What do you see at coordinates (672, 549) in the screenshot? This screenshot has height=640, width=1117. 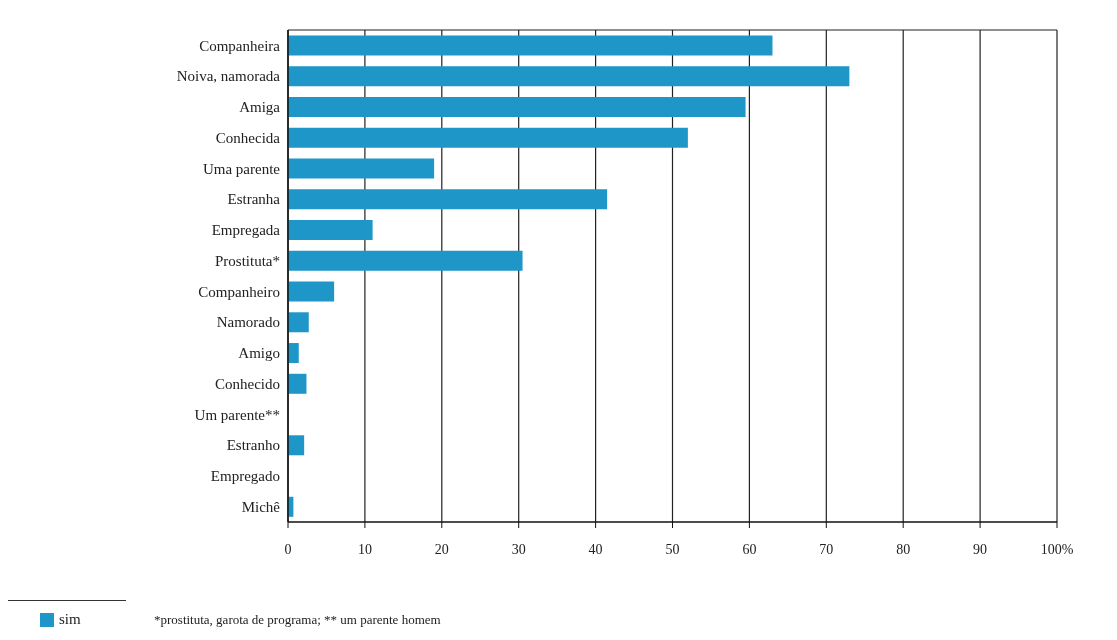 I see `x-tick-label: 50` at bounding box center [672, 549].